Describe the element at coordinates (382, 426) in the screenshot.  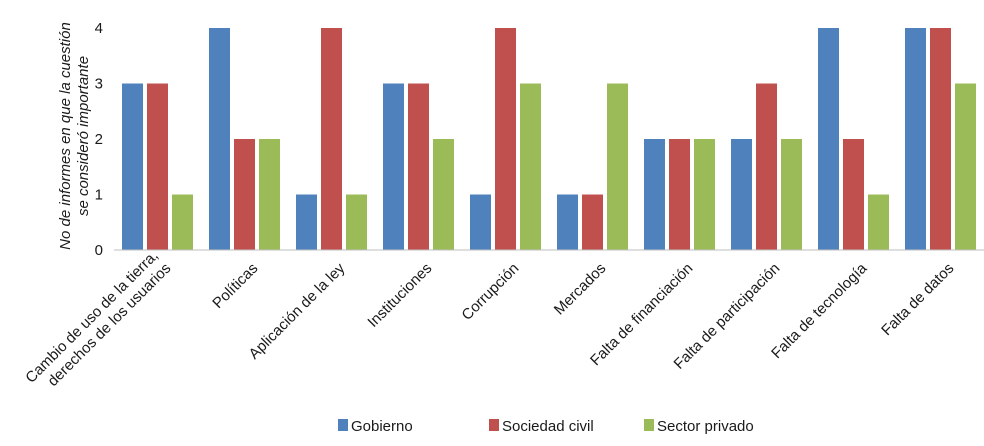
I see `legend-label: Gobierno` at that location.